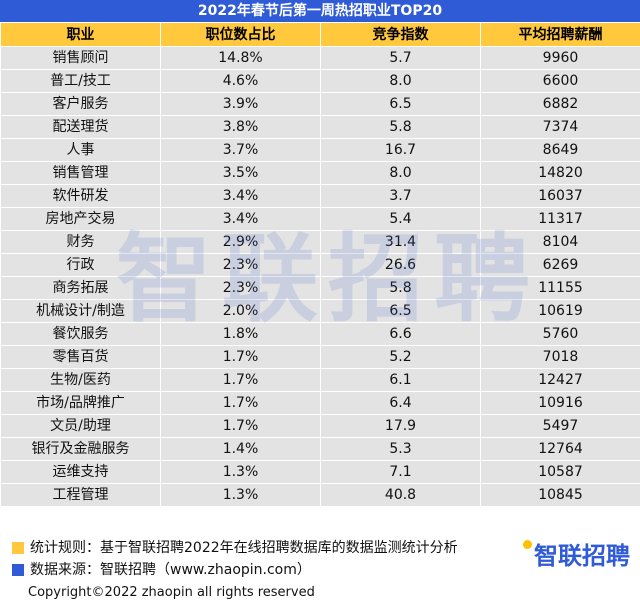 This screenshot has width=640, height=606. Describe the element at coordinates (240, 242) in the screenshot. I see `cell-share: 2.9%` at that location.